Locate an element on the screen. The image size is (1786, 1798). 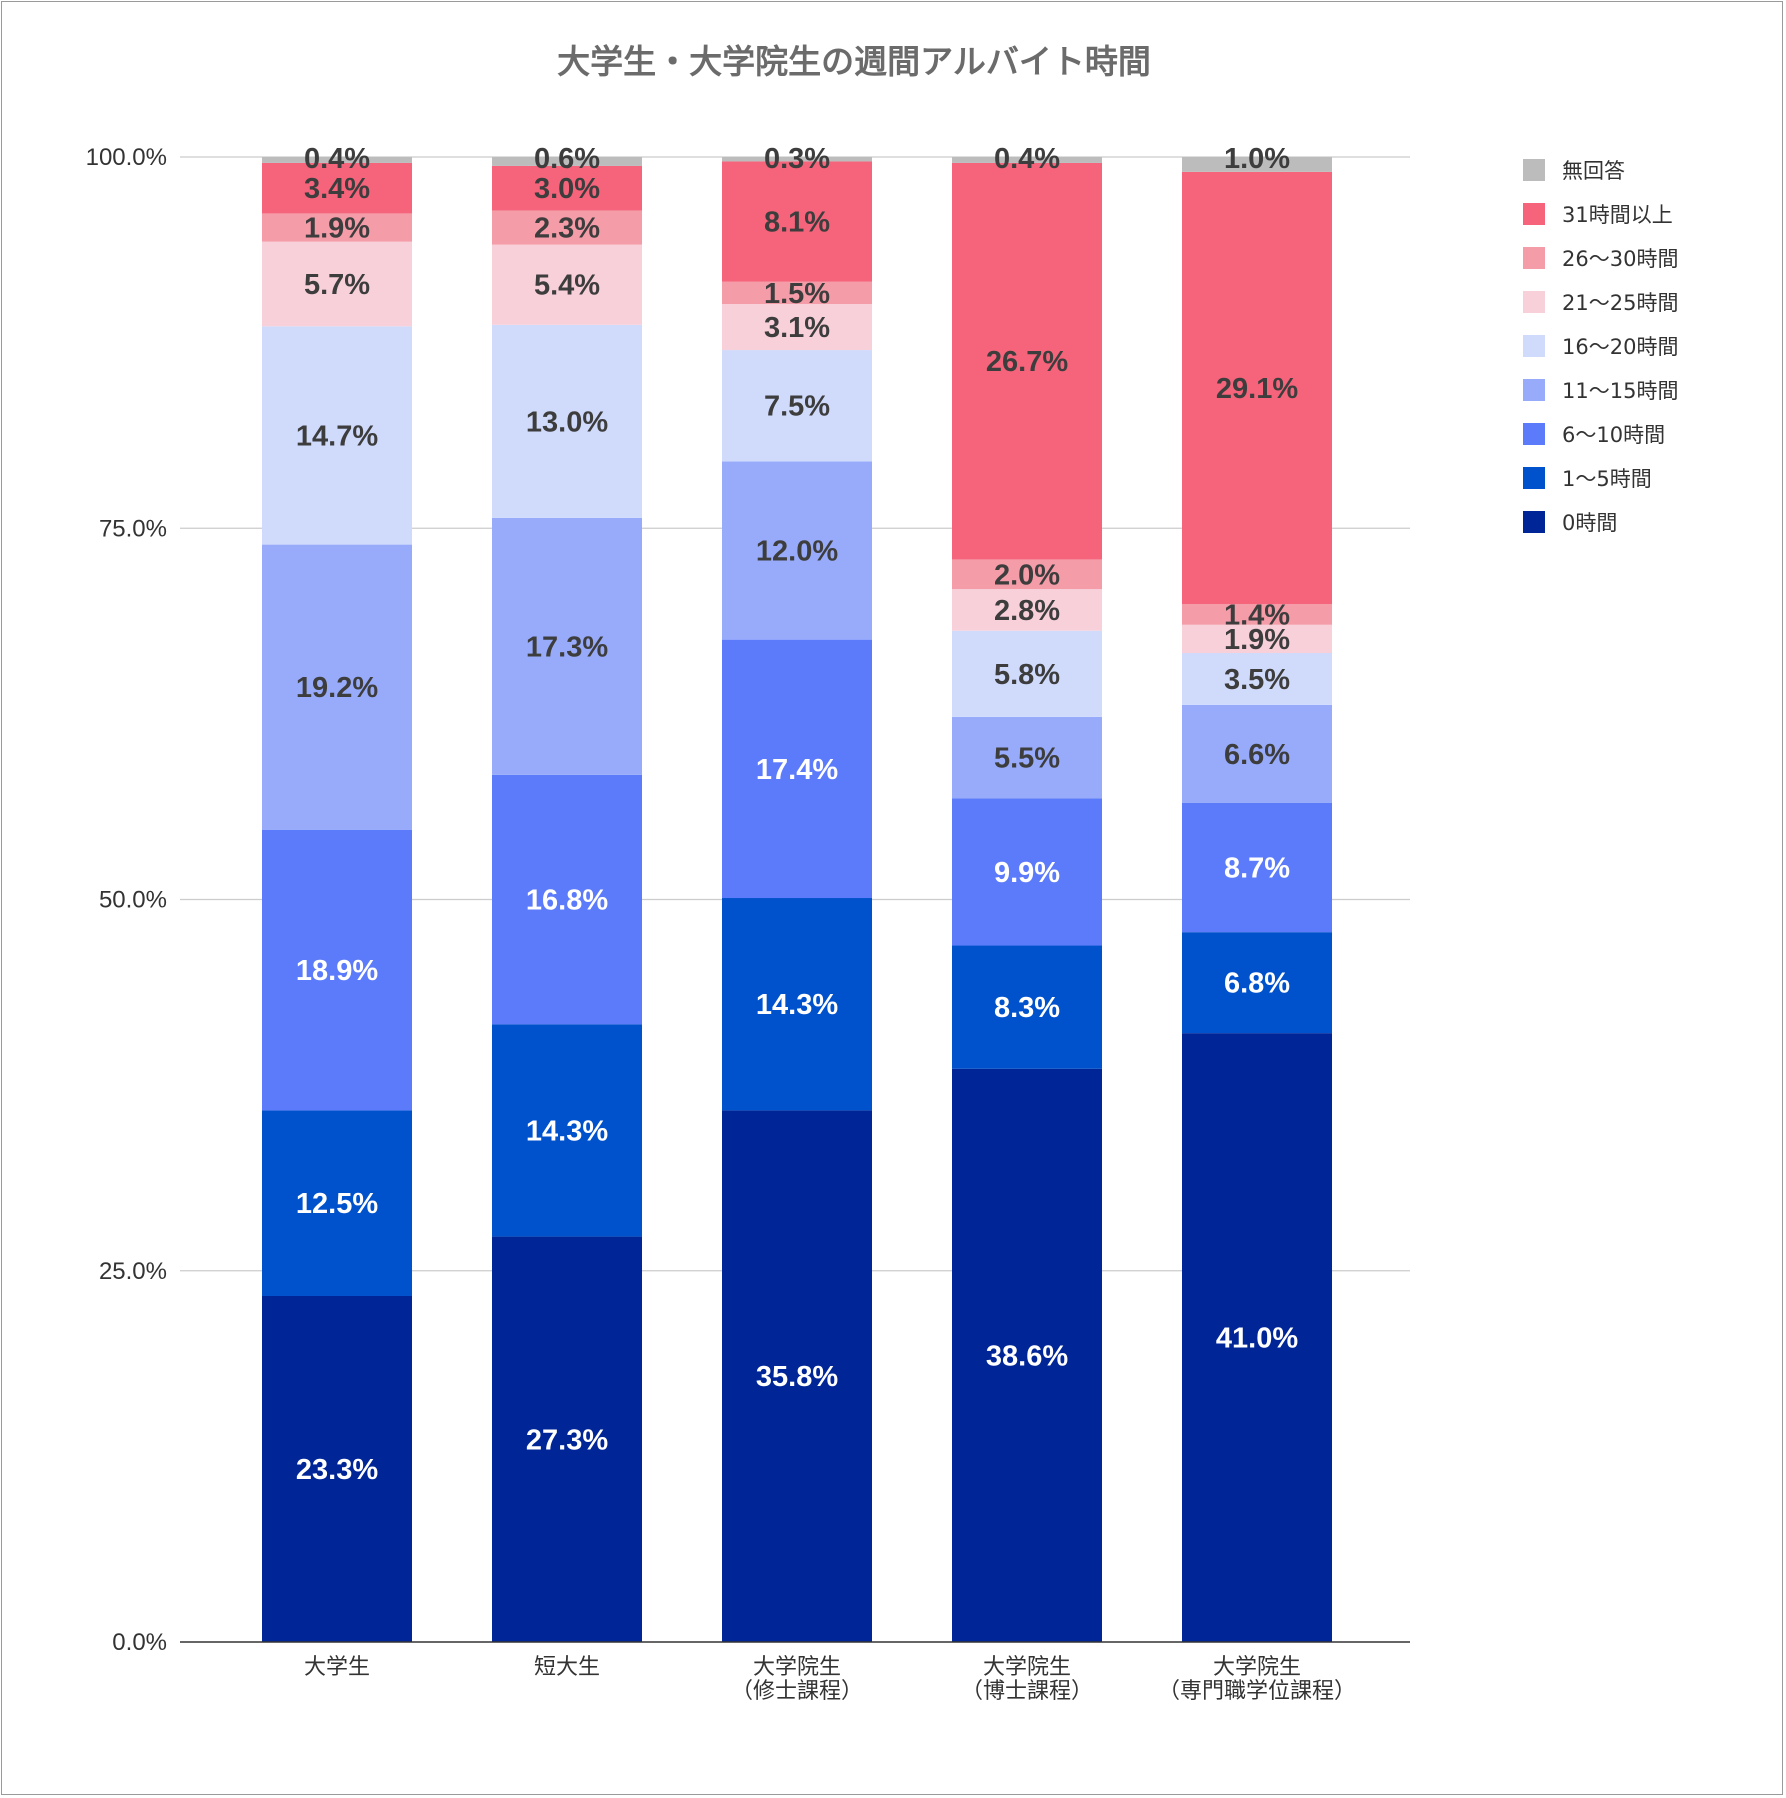
legend-label: 31時間以上 is located at coordinates (1617, 215).